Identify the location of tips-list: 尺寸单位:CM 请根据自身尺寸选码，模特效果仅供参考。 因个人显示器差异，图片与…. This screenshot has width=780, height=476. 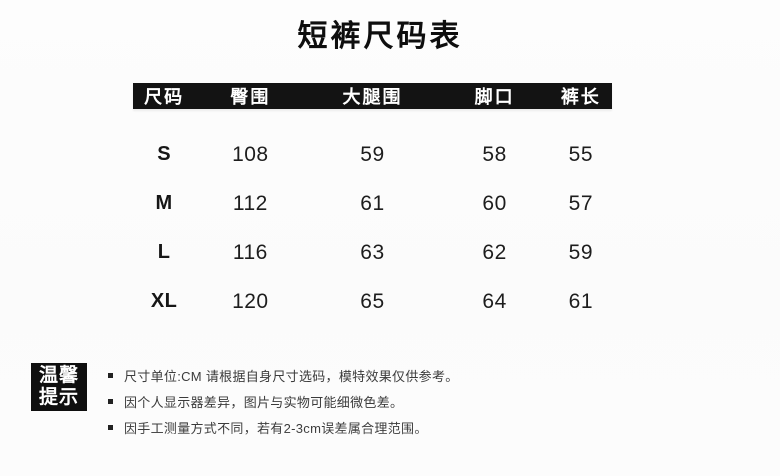
(283, 401).